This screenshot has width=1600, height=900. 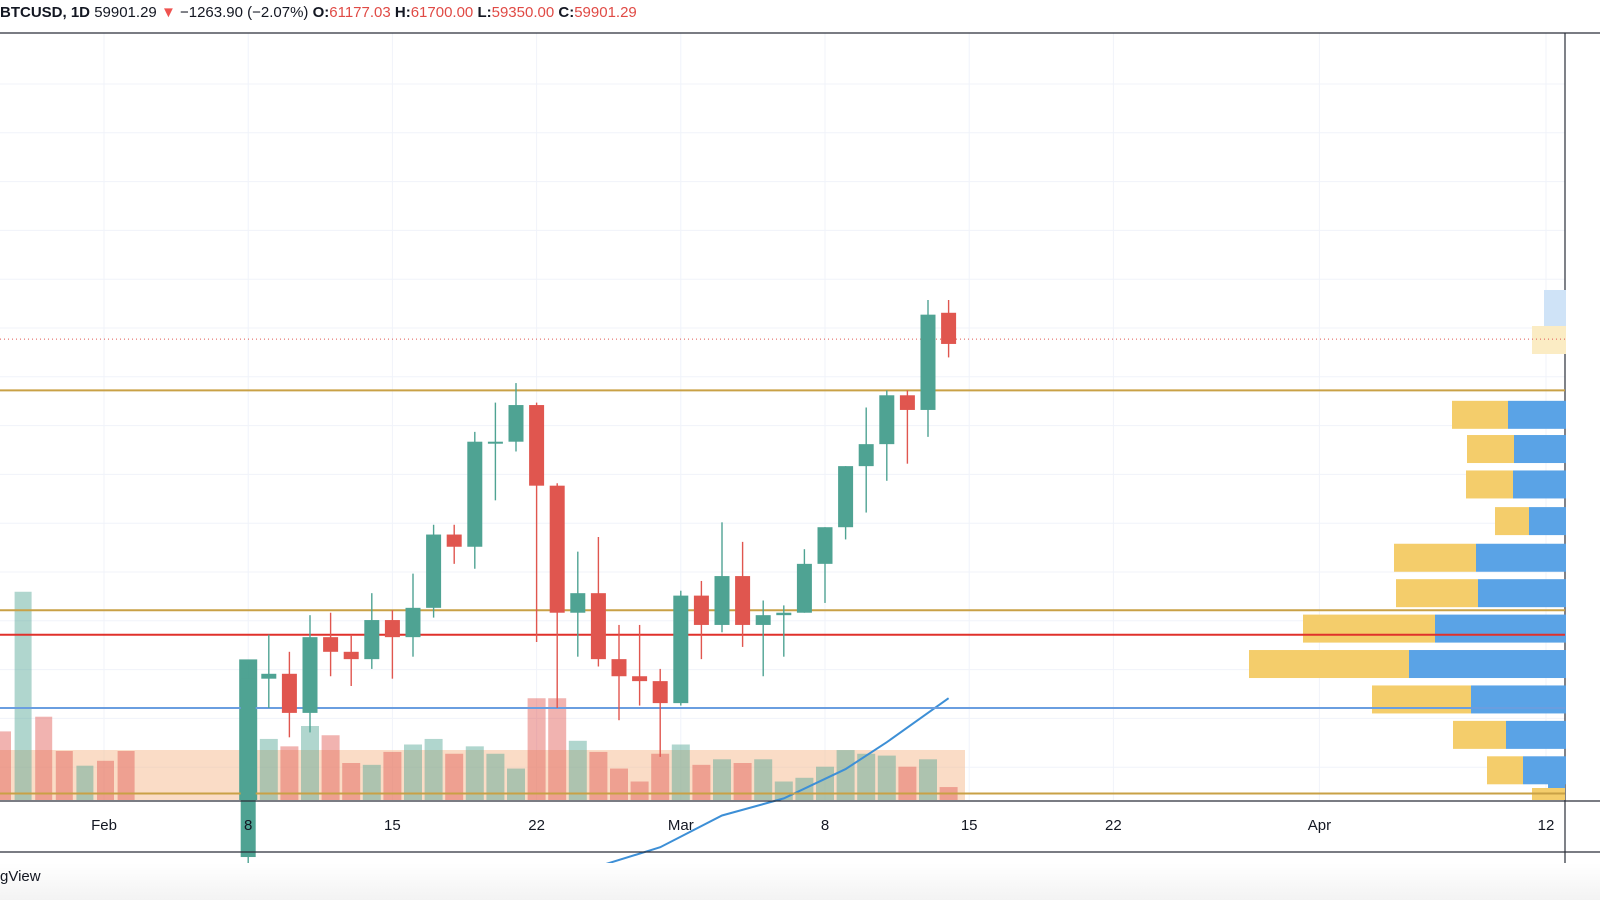 I want to click on branding-text: gView, so click(x=20, y=876).